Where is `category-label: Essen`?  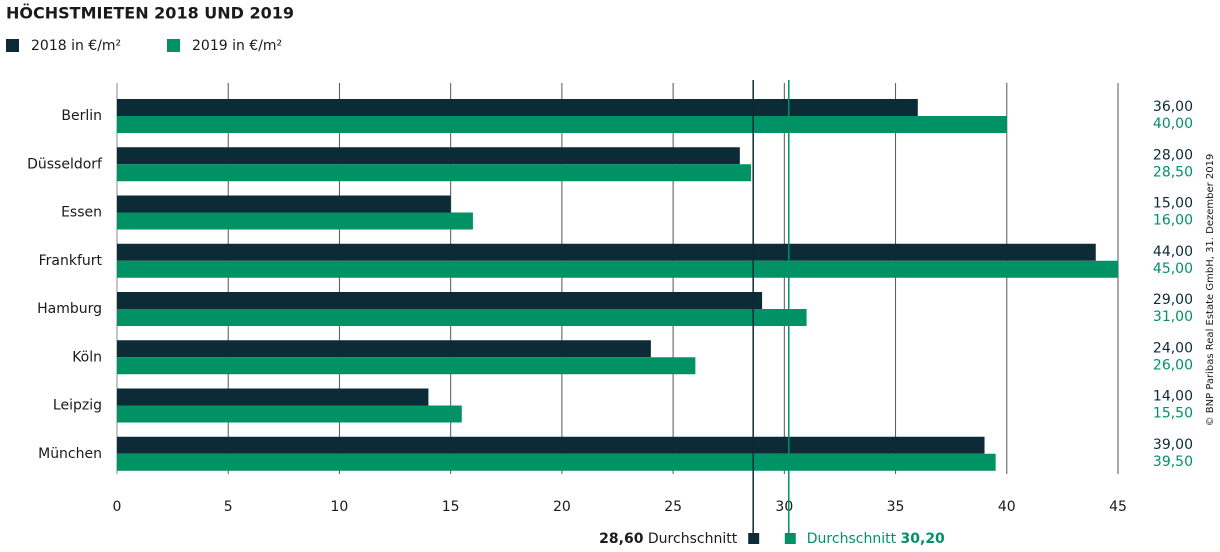 category-label: Essen is located at coordinates (81, 213).